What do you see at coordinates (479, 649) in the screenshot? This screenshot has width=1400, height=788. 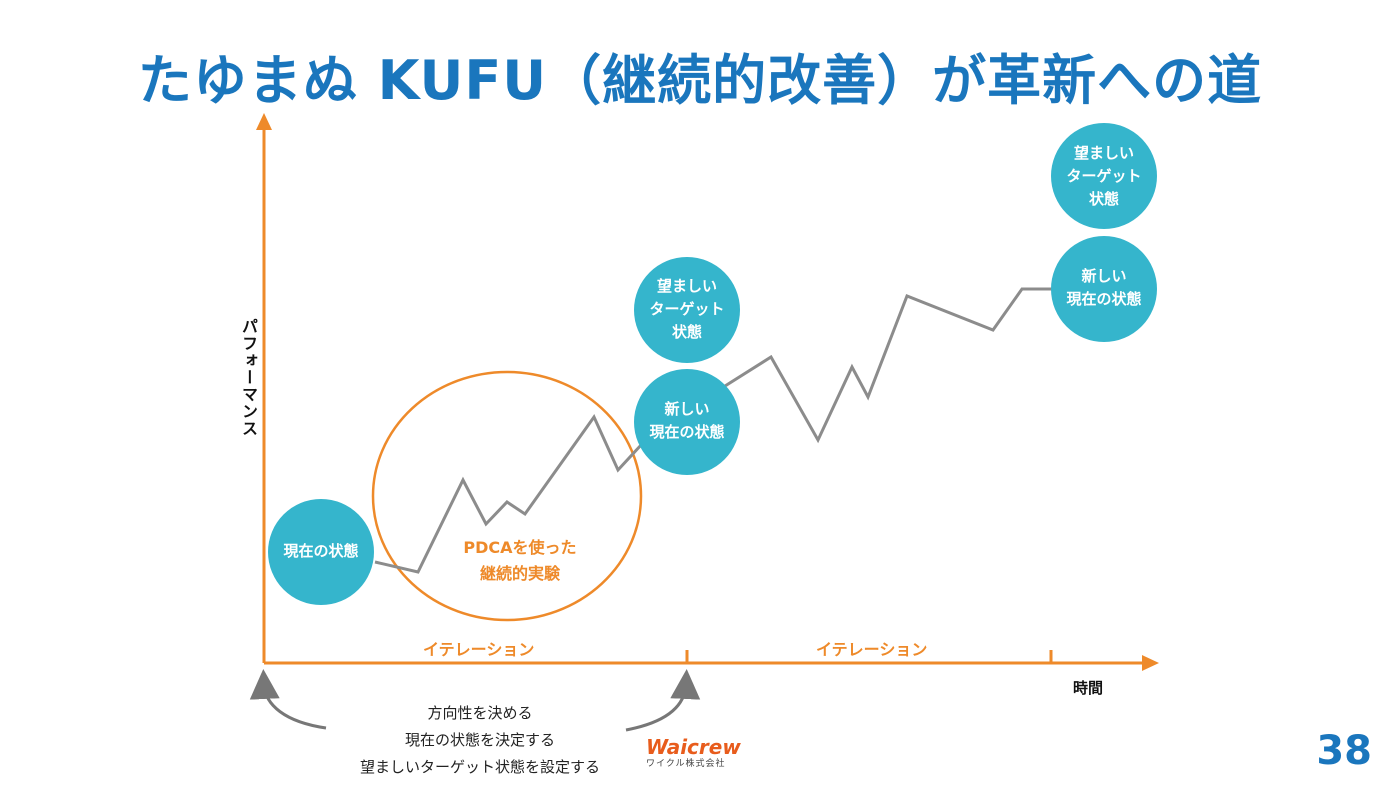 I see `iteration-label-1: イテレーション` at bounding box center [479, 649].